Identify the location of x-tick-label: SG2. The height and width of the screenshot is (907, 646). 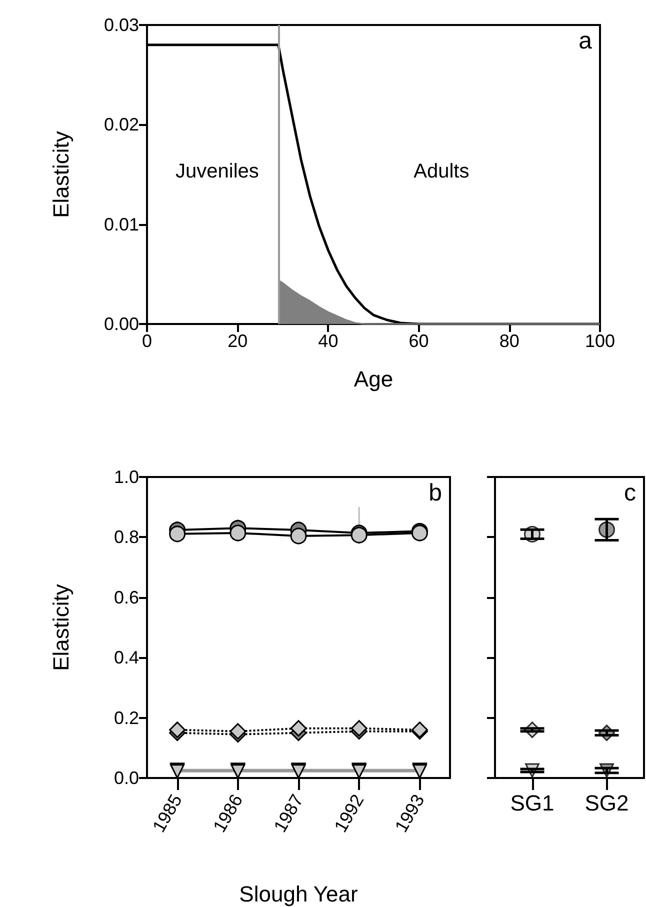
(606, 803).